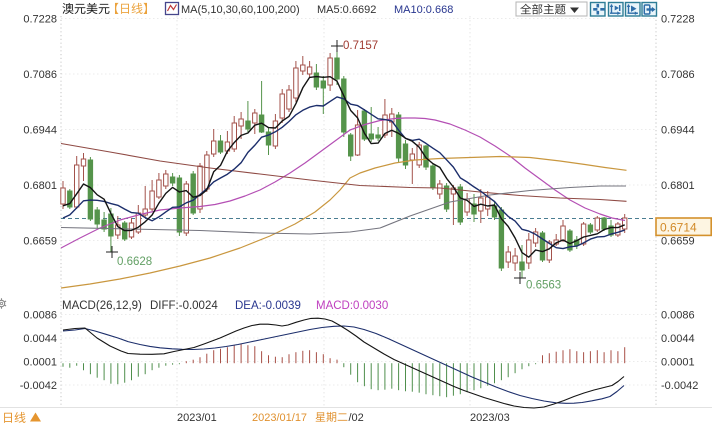 This screenshot has height=426, width=712. Describe the element at coordinates (184, 306) in the screenshot. I see `svg-text: DIFF:-0.0024` at that location.